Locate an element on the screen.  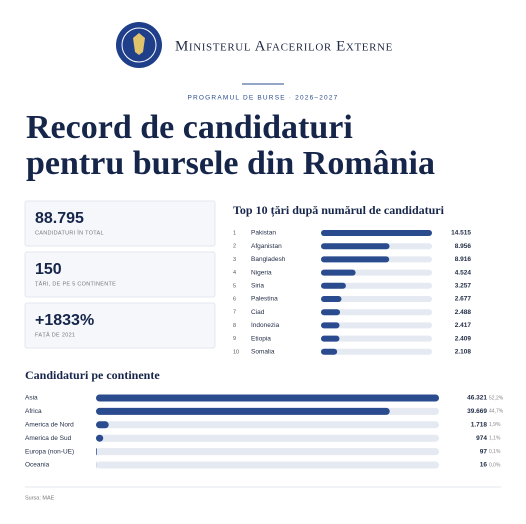
category-label: Somalia is located at coordinates (263, 352).